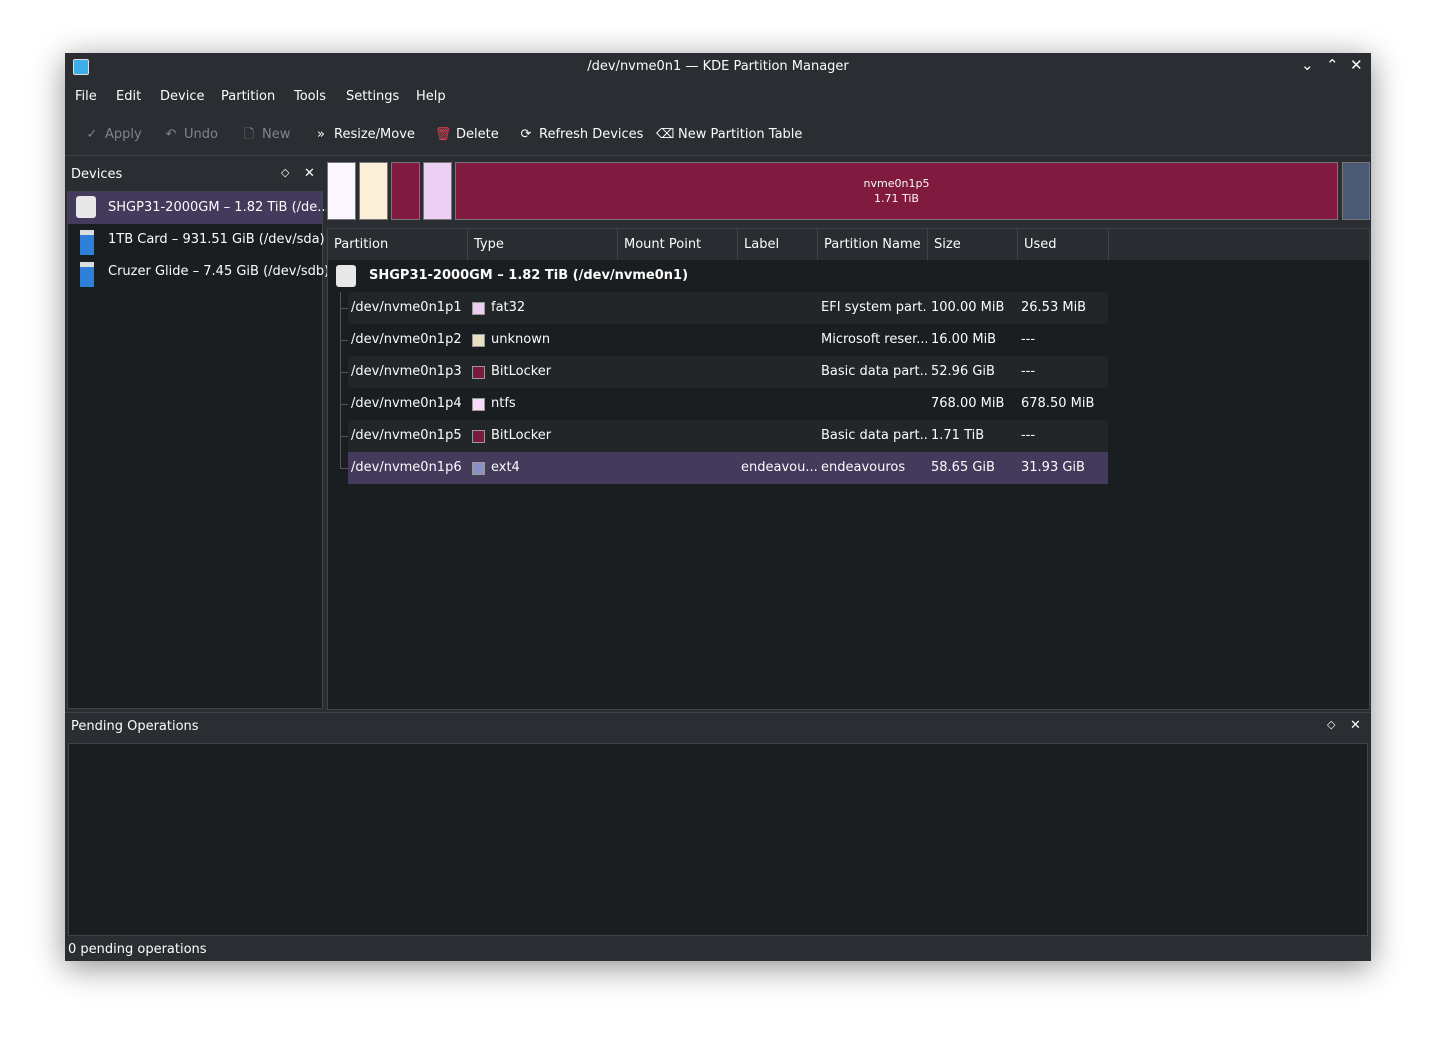  I want to click on cell-partition: /dev/nvme0n1p5, so click(406, 435).